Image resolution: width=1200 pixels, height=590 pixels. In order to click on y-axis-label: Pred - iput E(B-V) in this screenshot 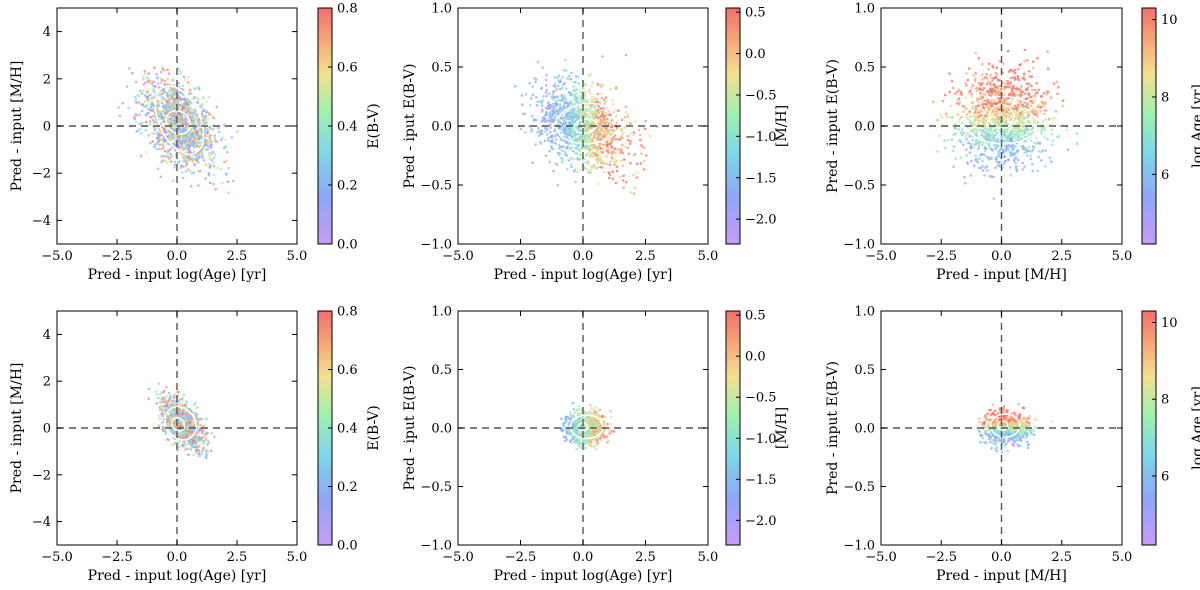, I will do `click(410, 125)`.